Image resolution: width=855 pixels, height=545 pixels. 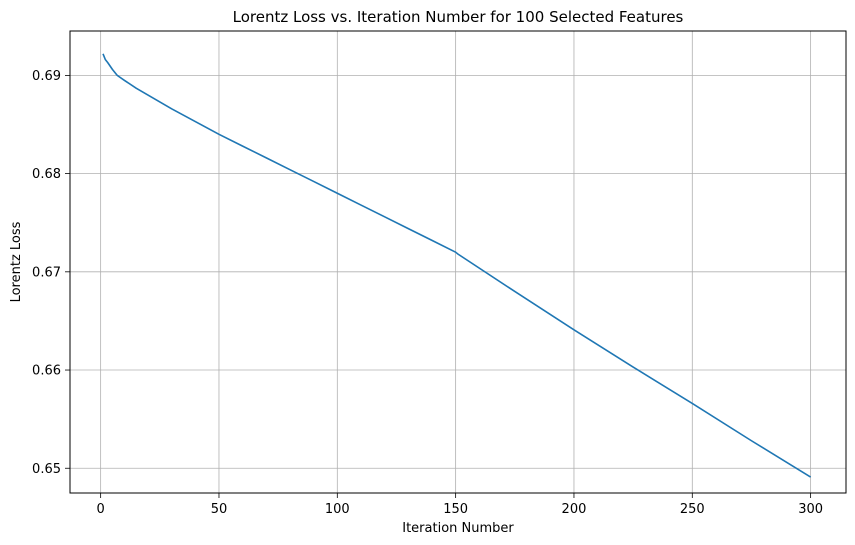 I want to click on x-axis-label: Iteration Number, so click(x=458, y=528).